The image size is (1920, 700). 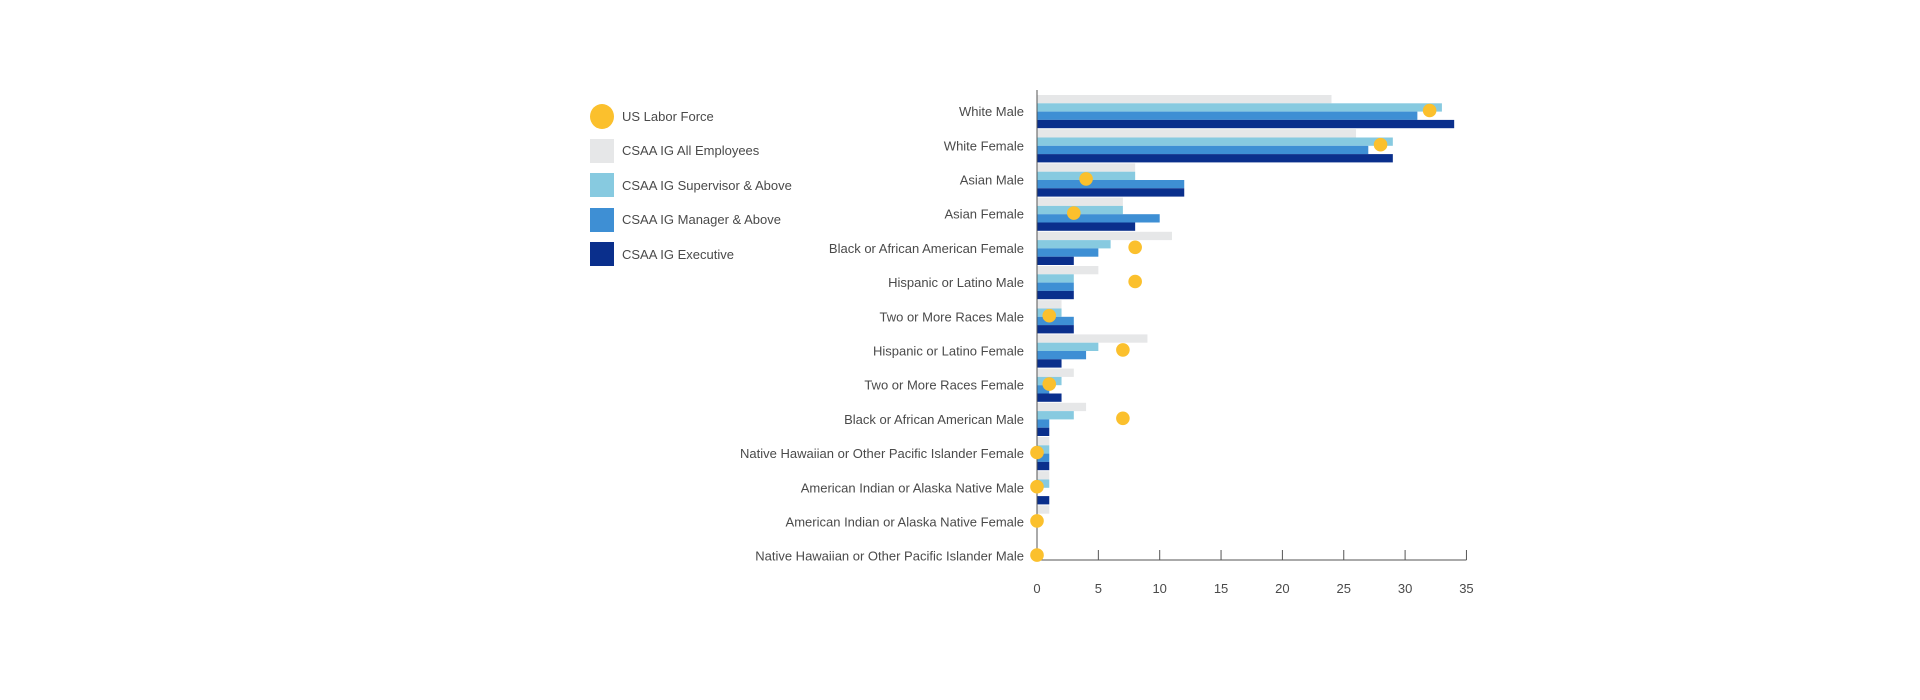 I want to click on bar-csaa-ig-manager-above-two-or-more-races-male, so click(x=1055, y=321).